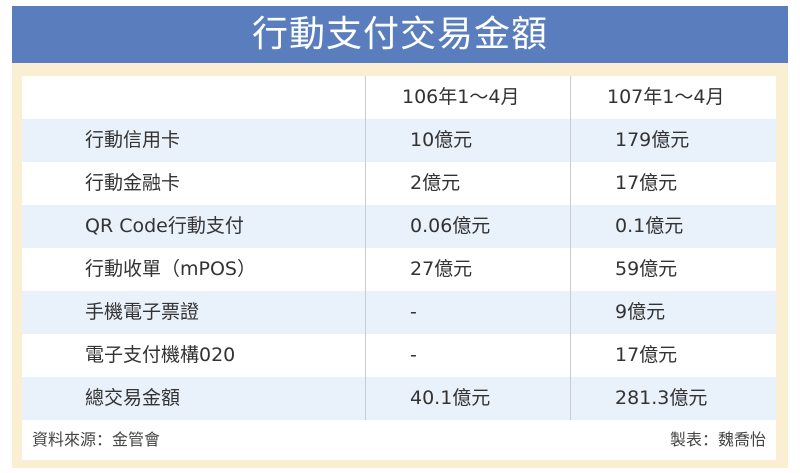 The height and width of the screenshot is (473, 800). Describe the element at coordinates (666, 97) in the screenshot. I see `column-header: 107年1～4月` at that location.